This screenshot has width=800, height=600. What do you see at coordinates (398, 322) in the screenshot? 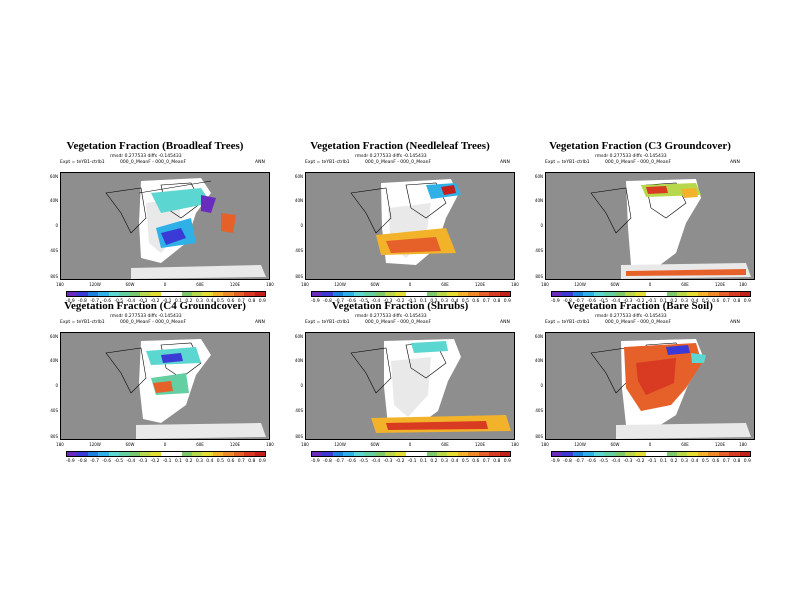
I see `panel-field: 000_0_MeanF - 000_0_MeanF` at bounding box center [398, 322].